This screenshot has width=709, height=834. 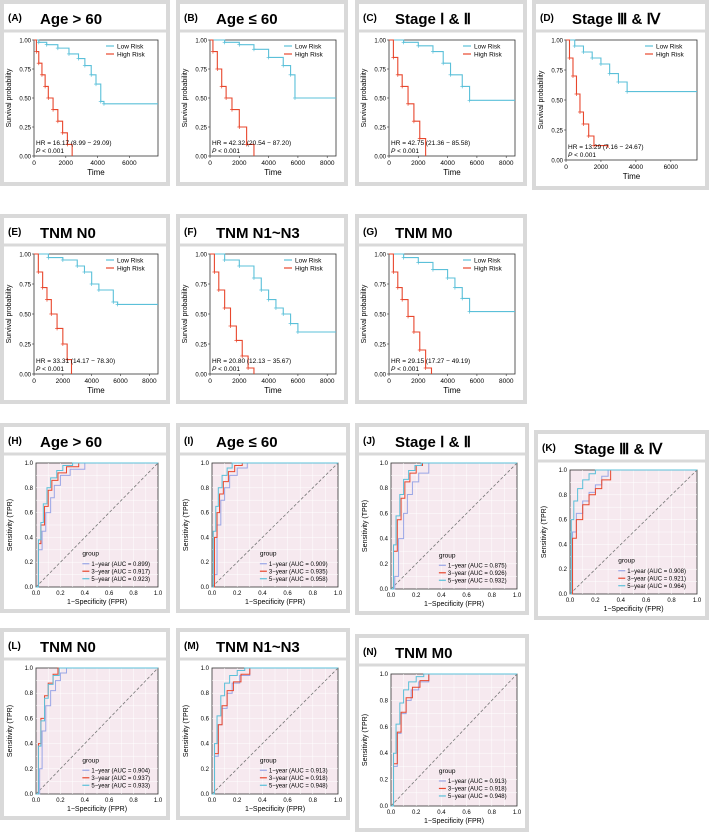 I want to click on panel-tag: (D), so click(x=547, y=18).